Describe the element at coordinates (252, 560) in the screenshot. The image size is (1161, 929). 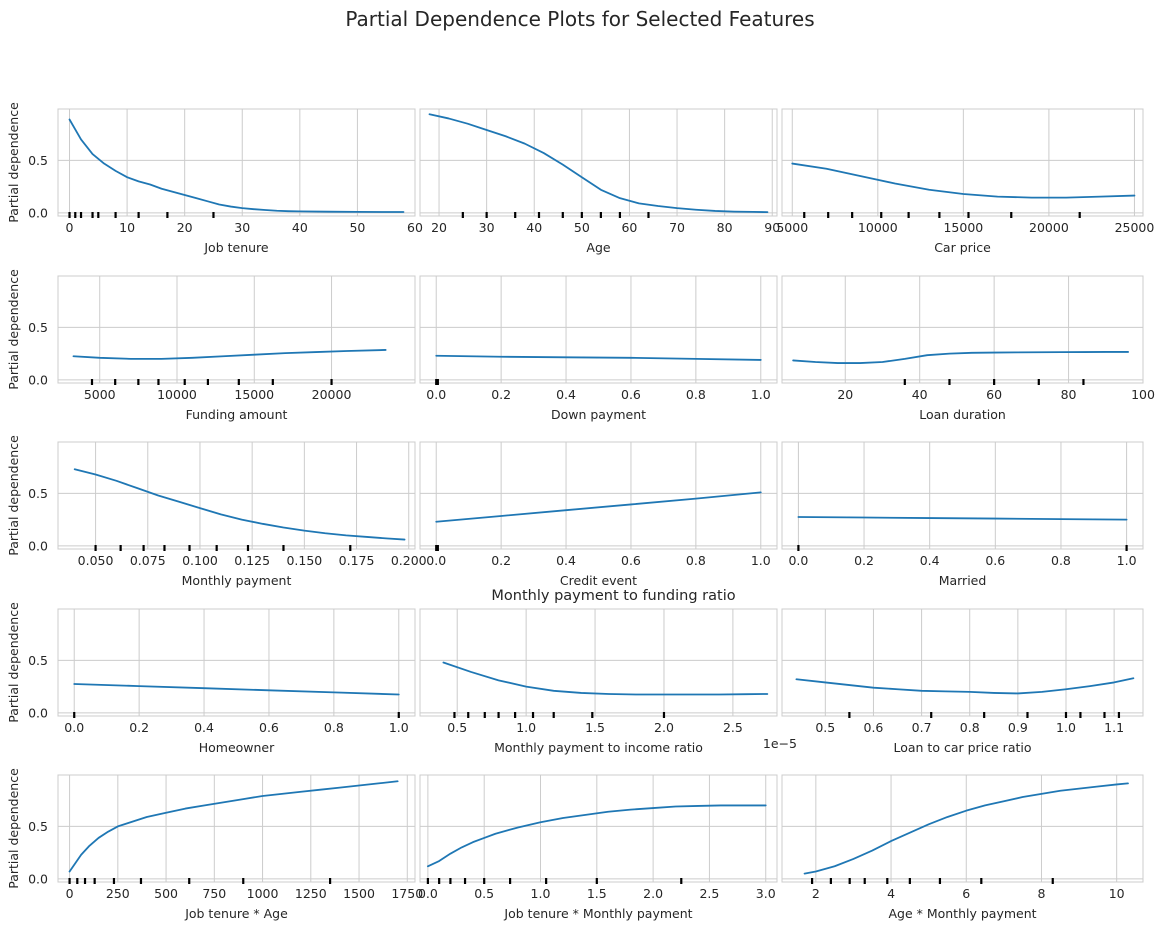
I see `x-tick-label: 0.125` at that location.